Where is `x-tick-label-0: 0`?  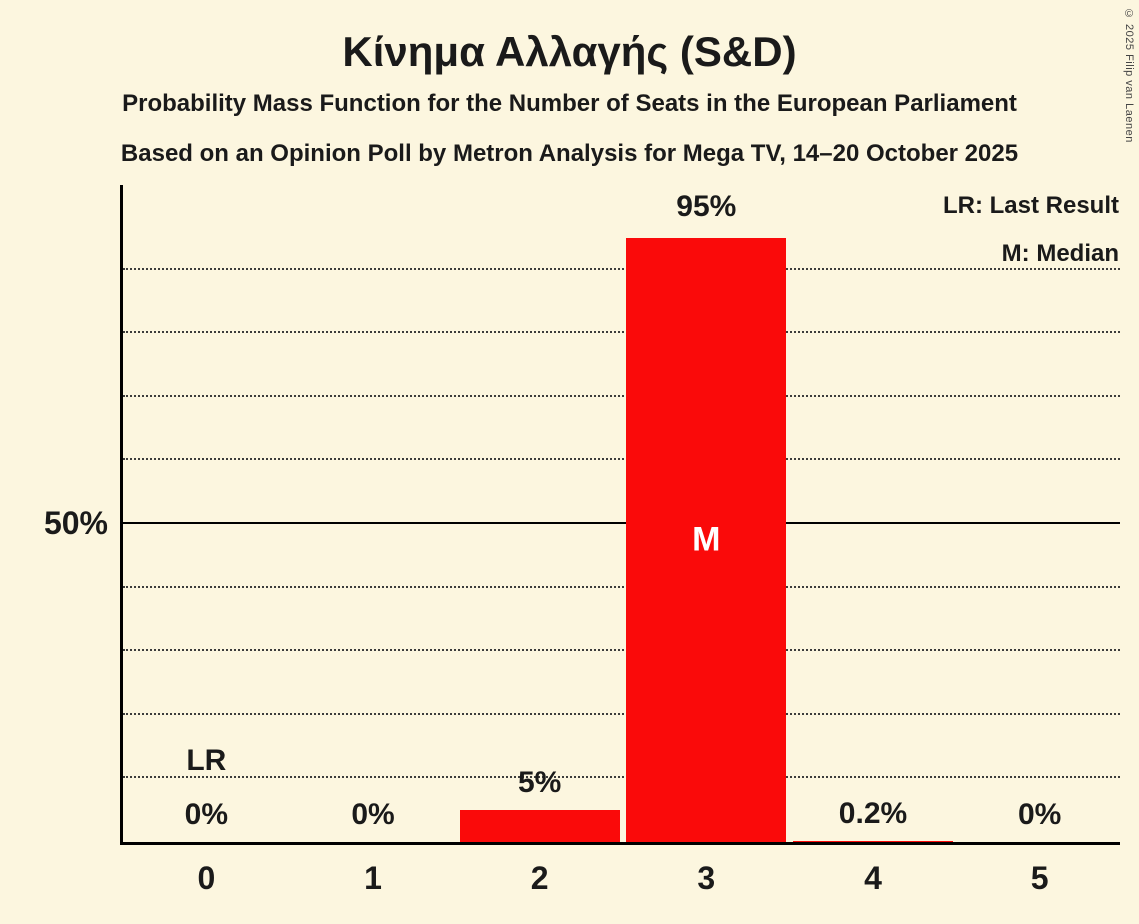 x-tick-label-0: 0 is located at coordinates (206, 878).